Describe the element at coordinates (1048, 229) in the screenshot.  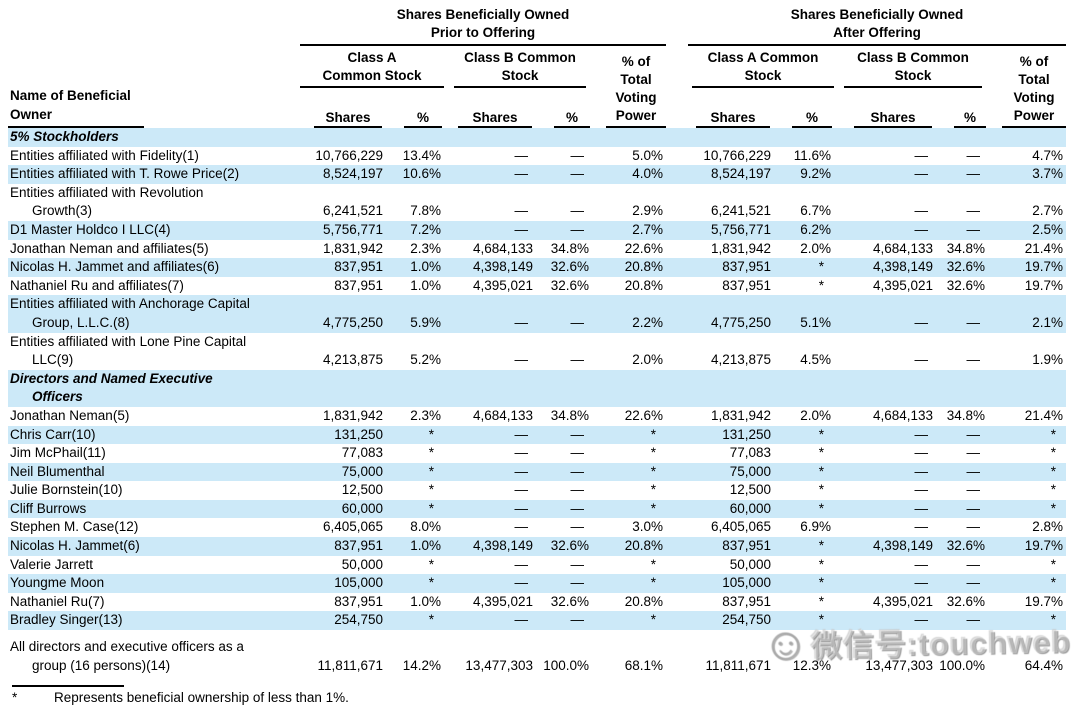
I see `value-cell: 2.5%` at that location.